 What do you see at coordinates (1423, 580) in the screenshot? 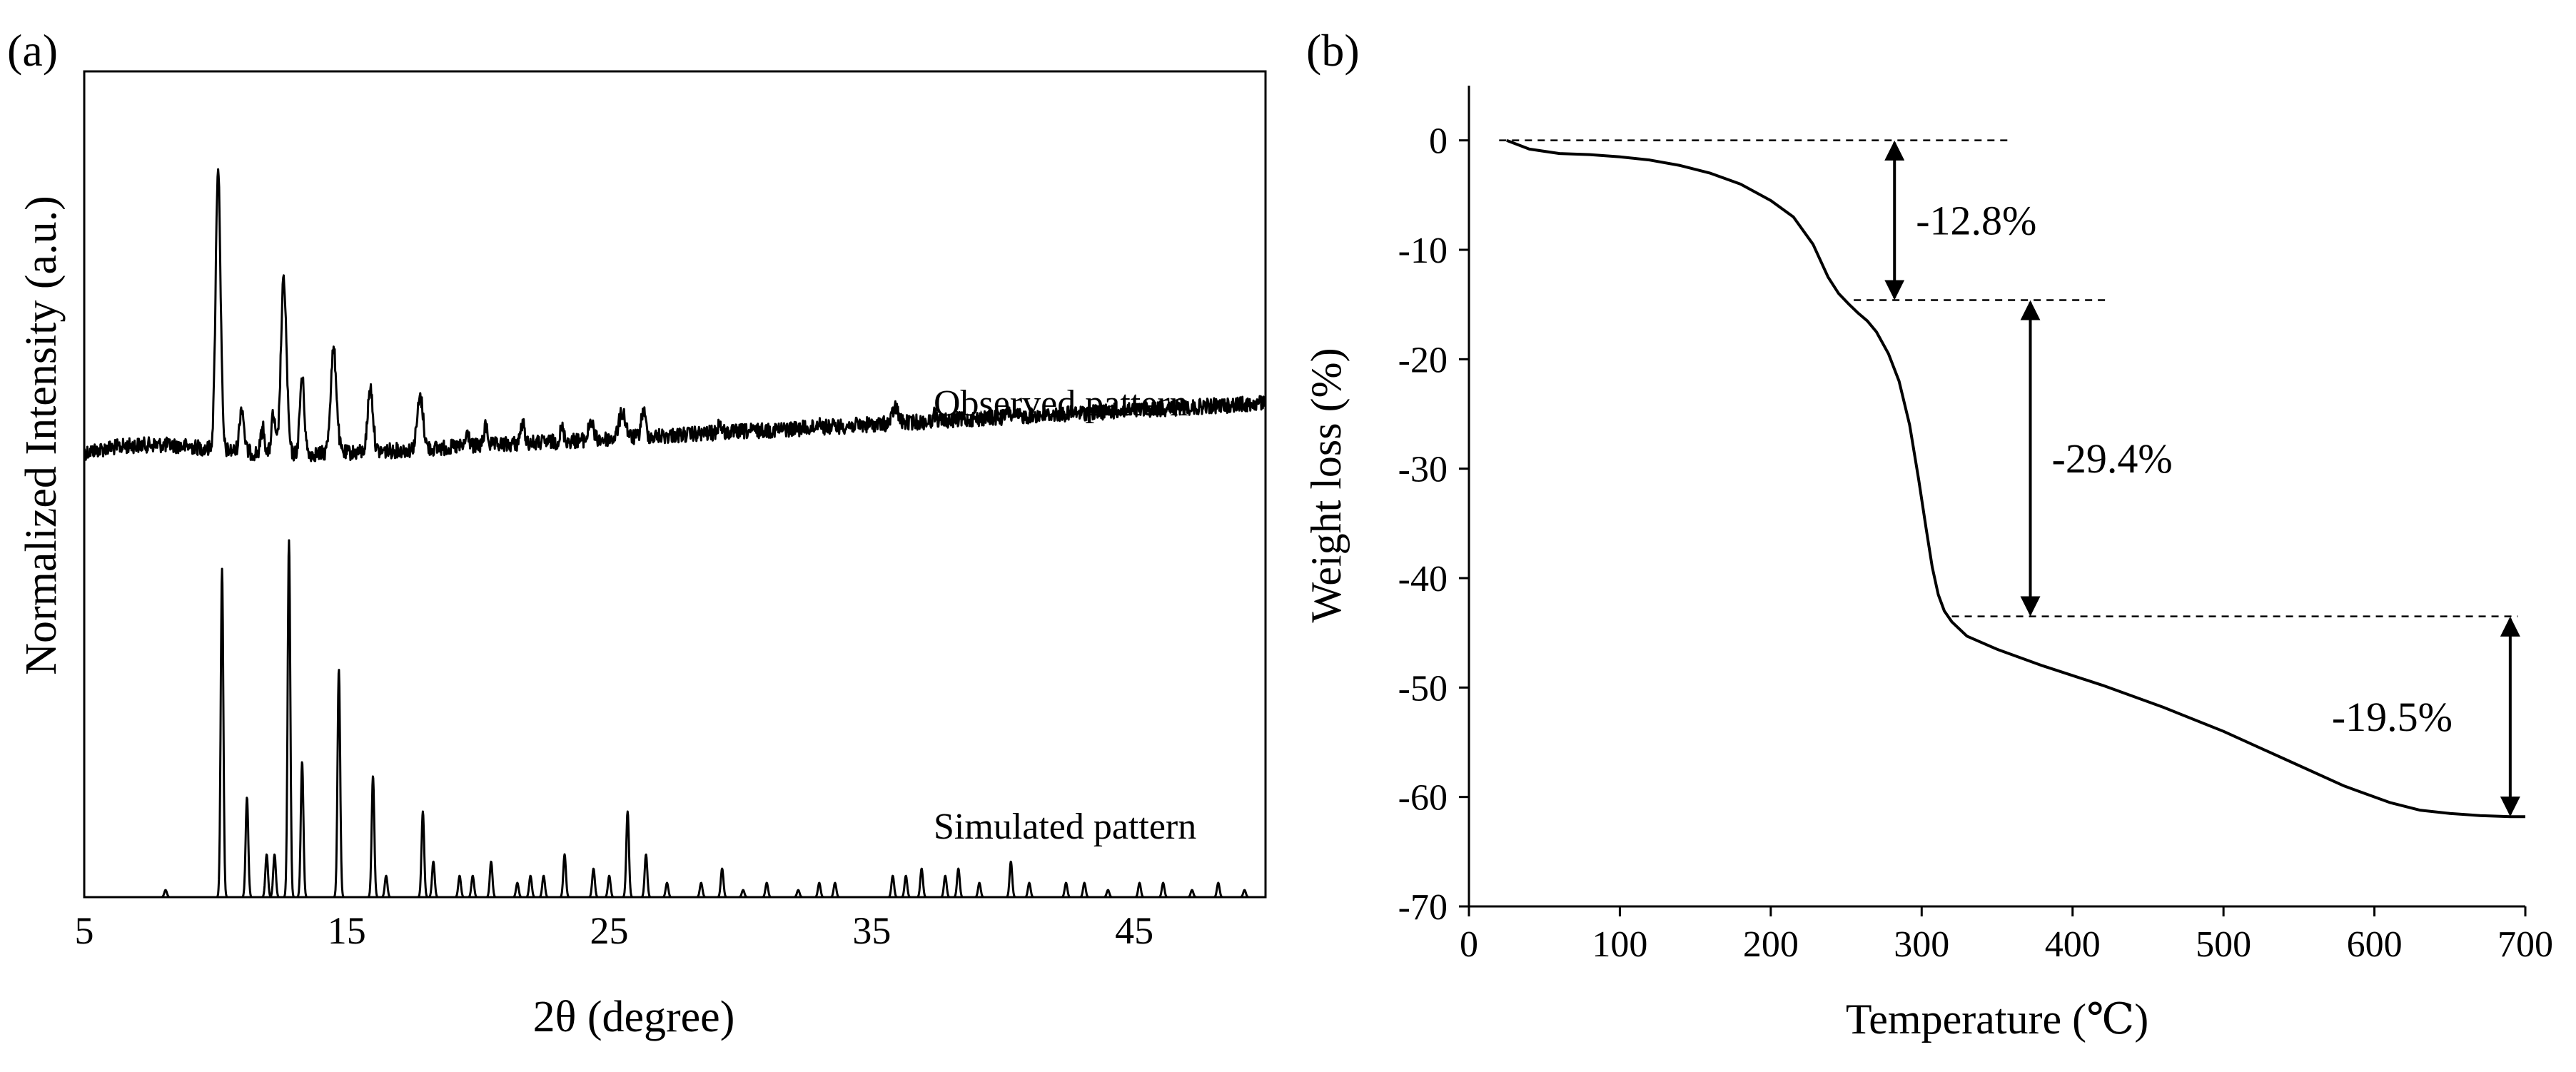
I see `panel-b-ytick-label: -40` at bounding box center [1423, 580].